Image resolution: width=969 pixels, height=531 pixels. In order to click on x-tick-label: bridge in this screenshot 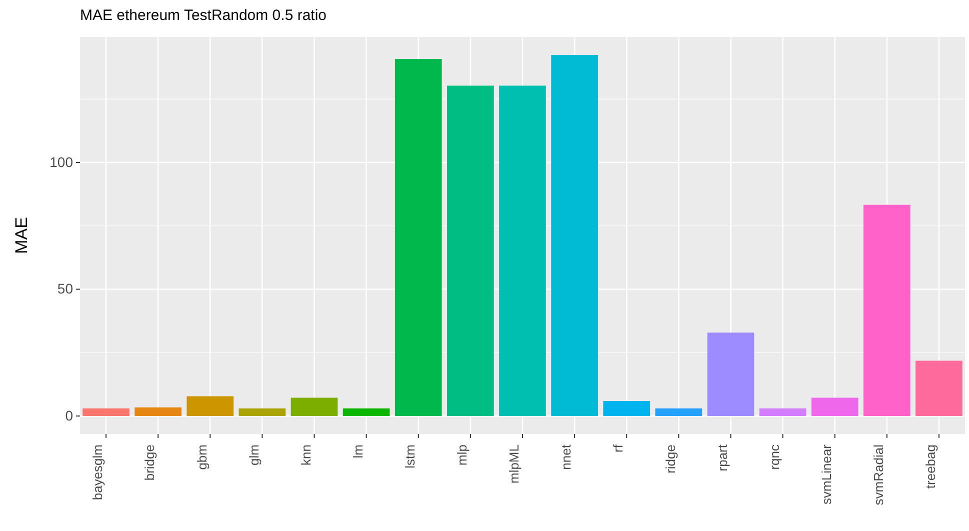, I will do `click(150, 462)`.